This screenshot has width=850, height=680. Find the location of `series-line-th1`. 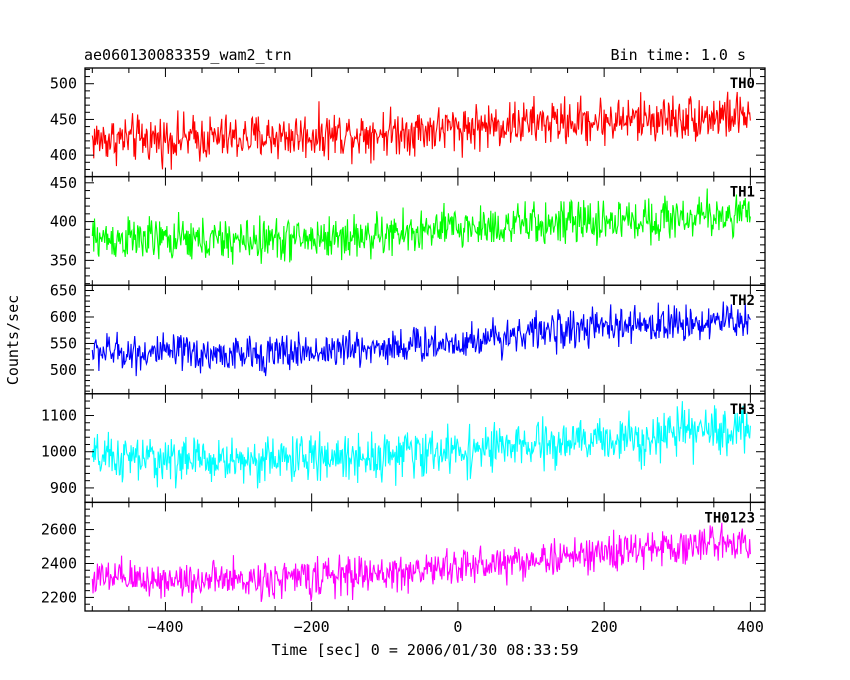

series-line-th1 is located at coordinates (421, 226).